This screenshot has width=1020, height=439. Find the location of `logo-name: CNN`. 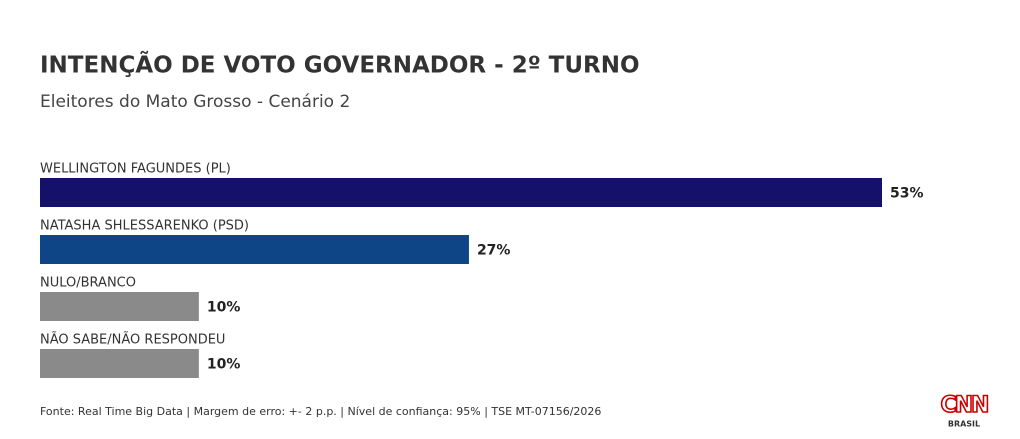

logo-name: CNN is located at coordinates (965, 405).